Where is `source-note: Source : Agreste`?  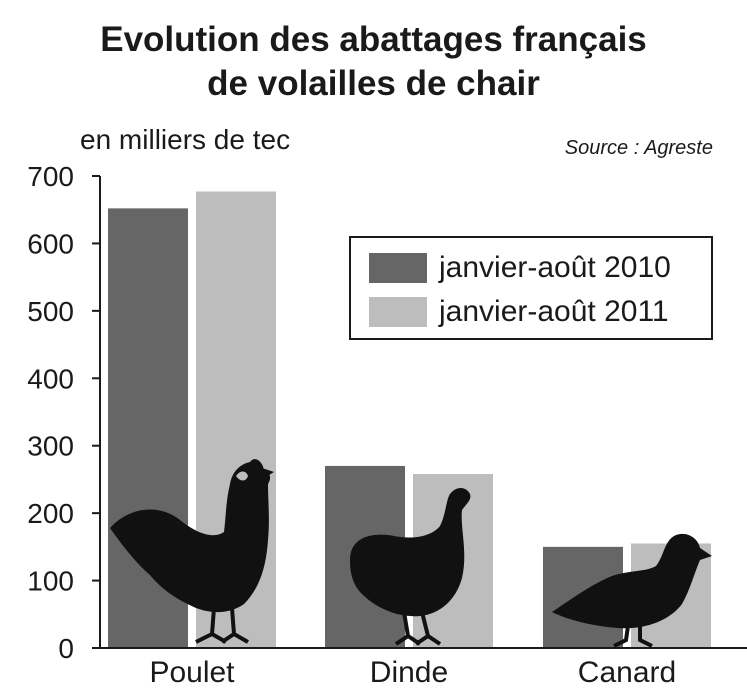
source-note: Source : Agreste is located at coordinates (638, 148).